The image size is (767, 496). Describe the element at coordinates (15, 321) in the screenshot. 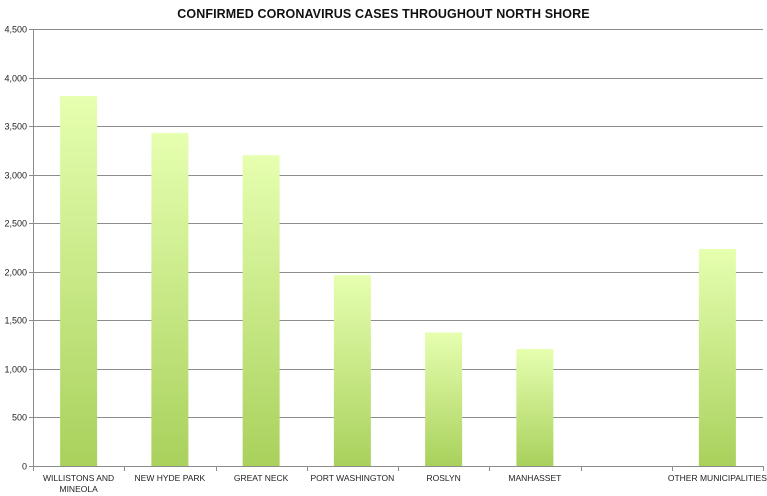

I see `y-tick-label: 1,500` at that location.